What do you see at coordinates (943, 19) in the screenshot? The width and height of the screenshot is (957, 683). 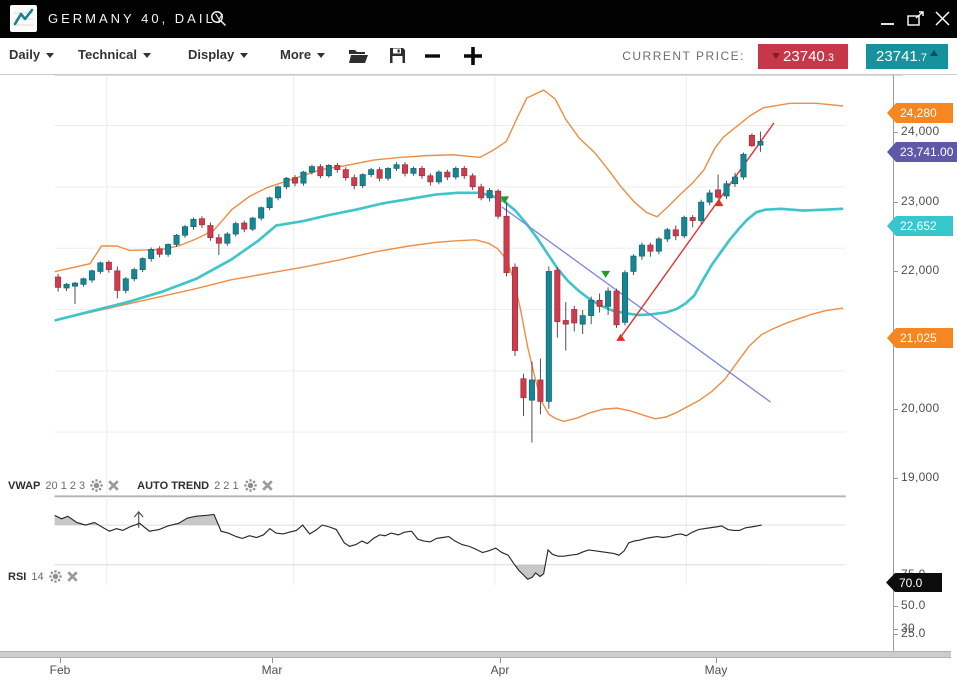 I see `close-button` at bounding box center [943, 19].